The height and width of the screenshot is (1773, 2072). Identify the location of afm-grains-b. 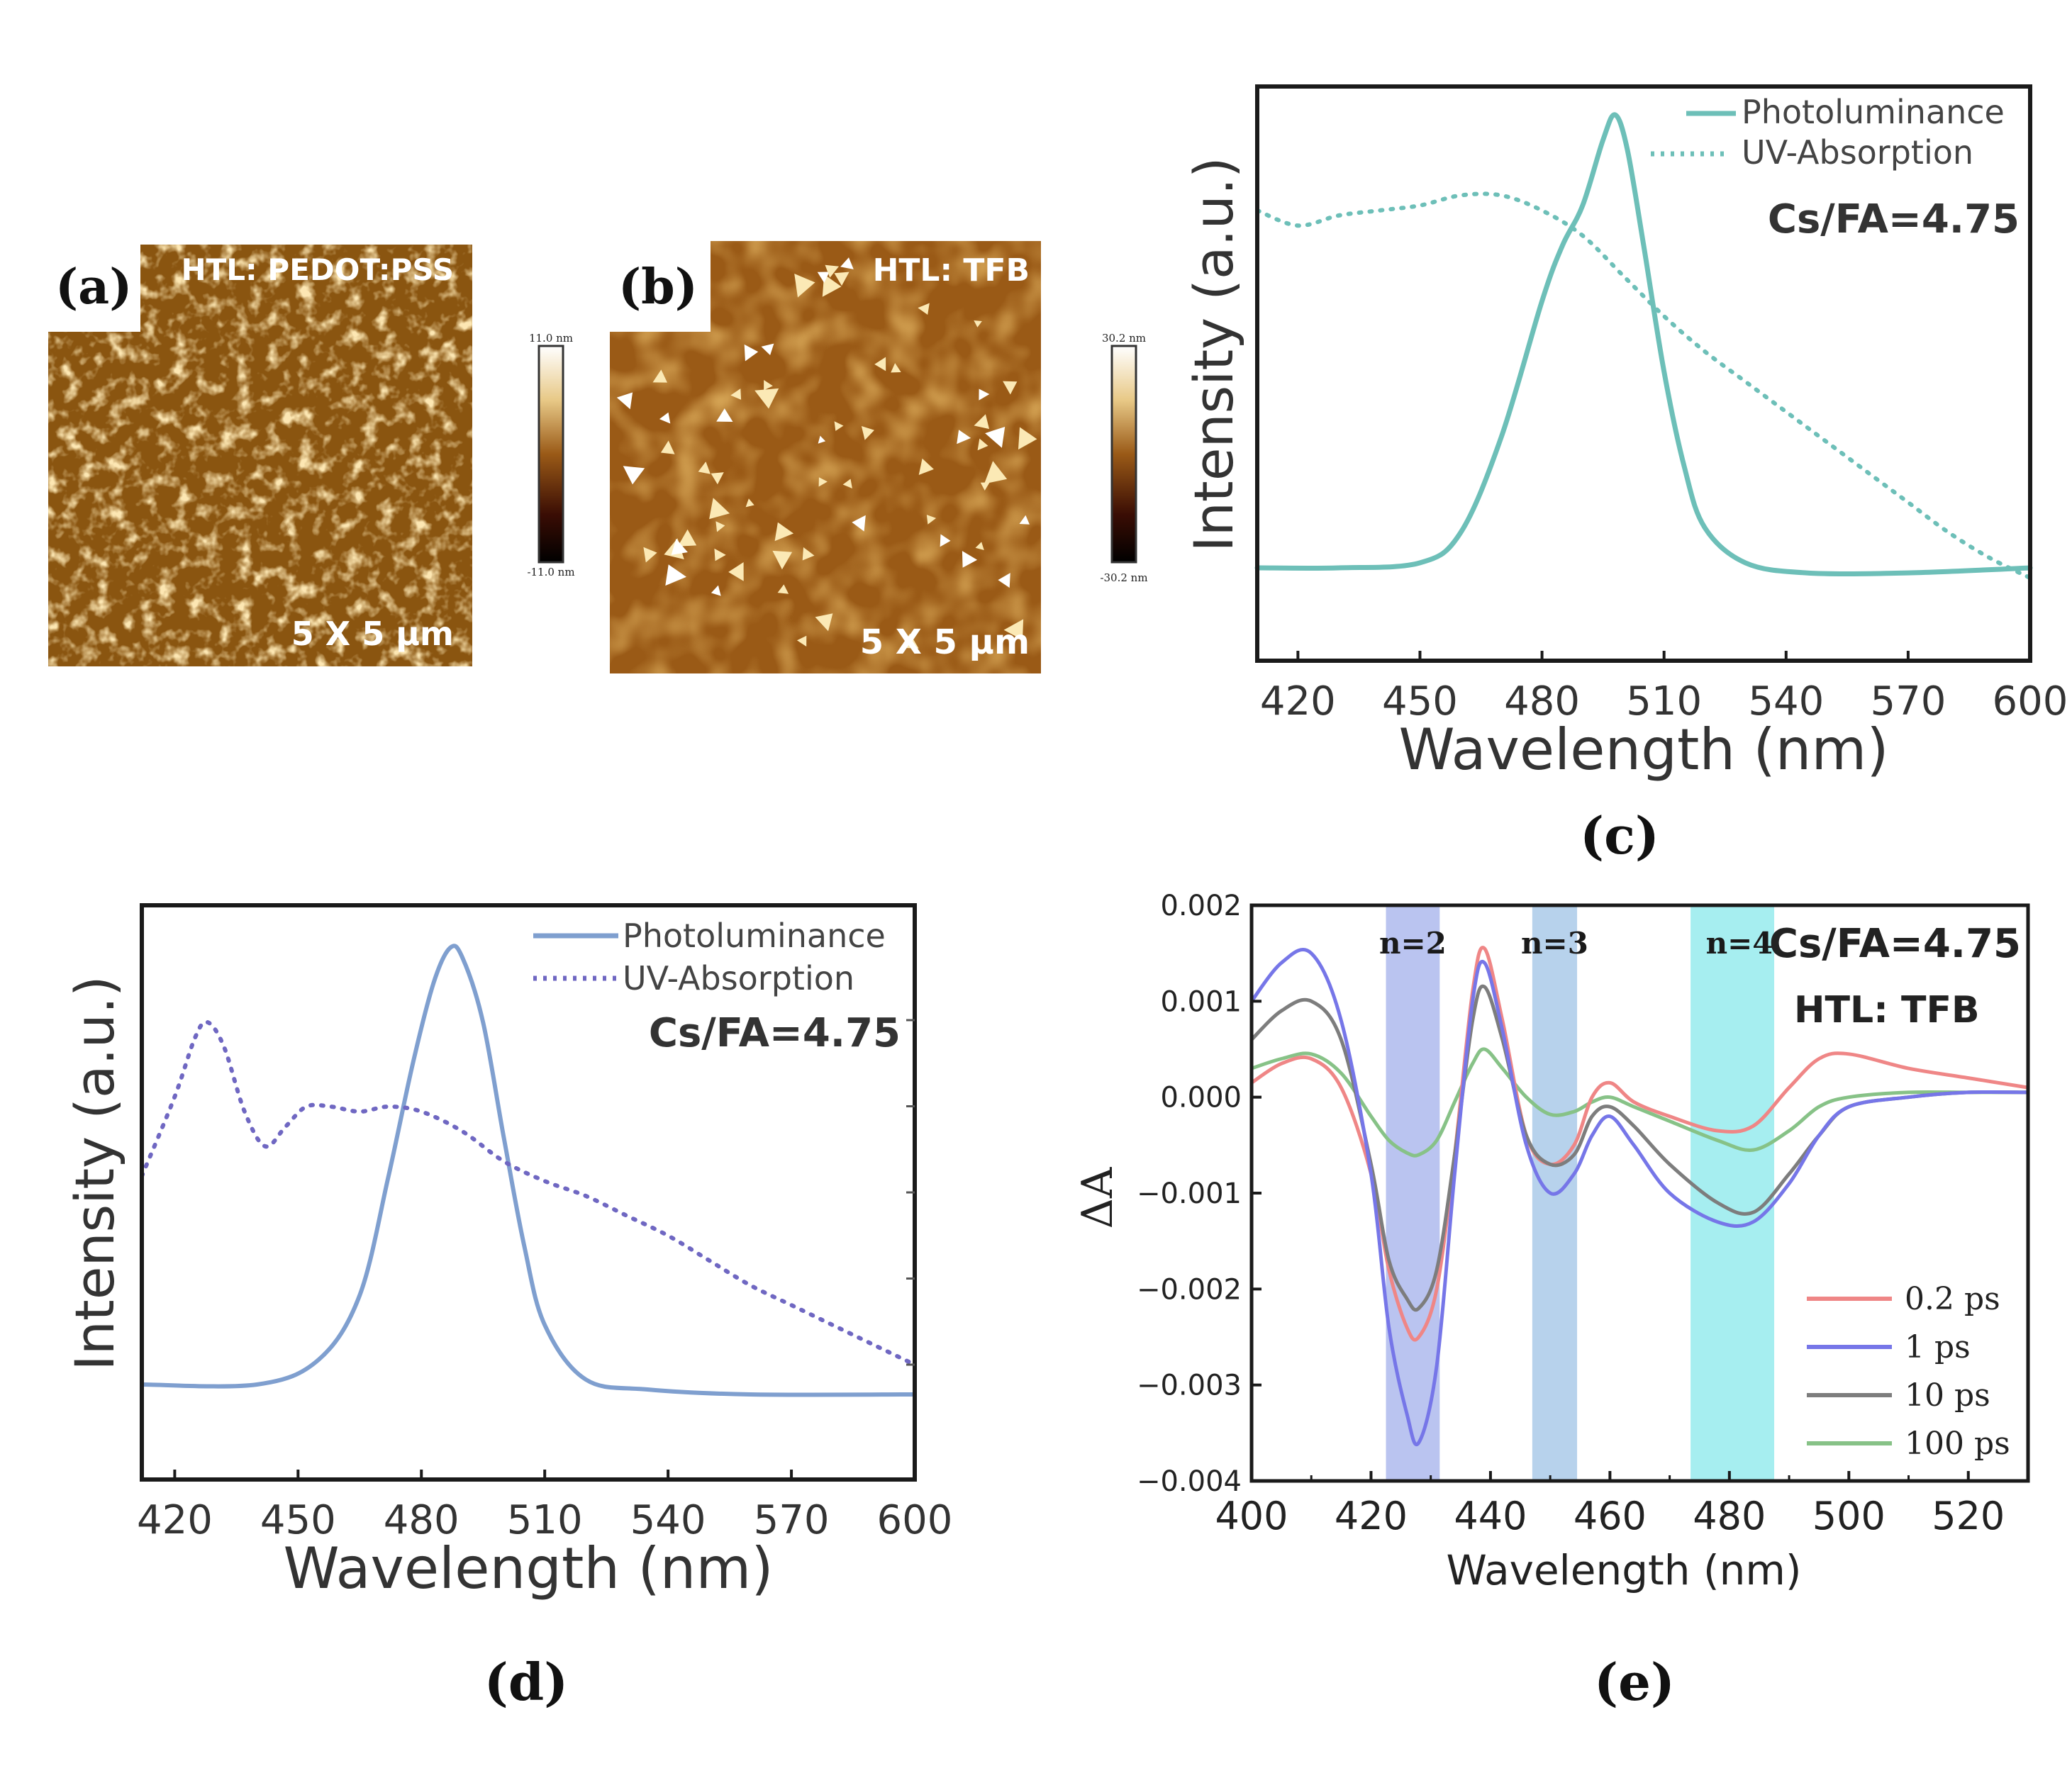
(827, 448).